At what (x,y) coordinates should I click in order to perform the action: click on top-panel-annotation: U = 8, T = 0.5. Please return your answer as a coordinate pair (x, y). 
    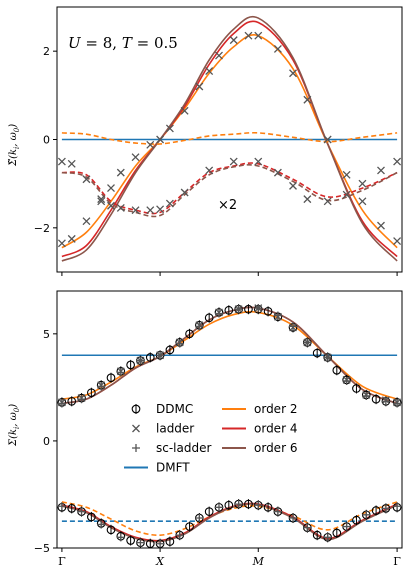
    Looking at the image, I should click on (123, 43).